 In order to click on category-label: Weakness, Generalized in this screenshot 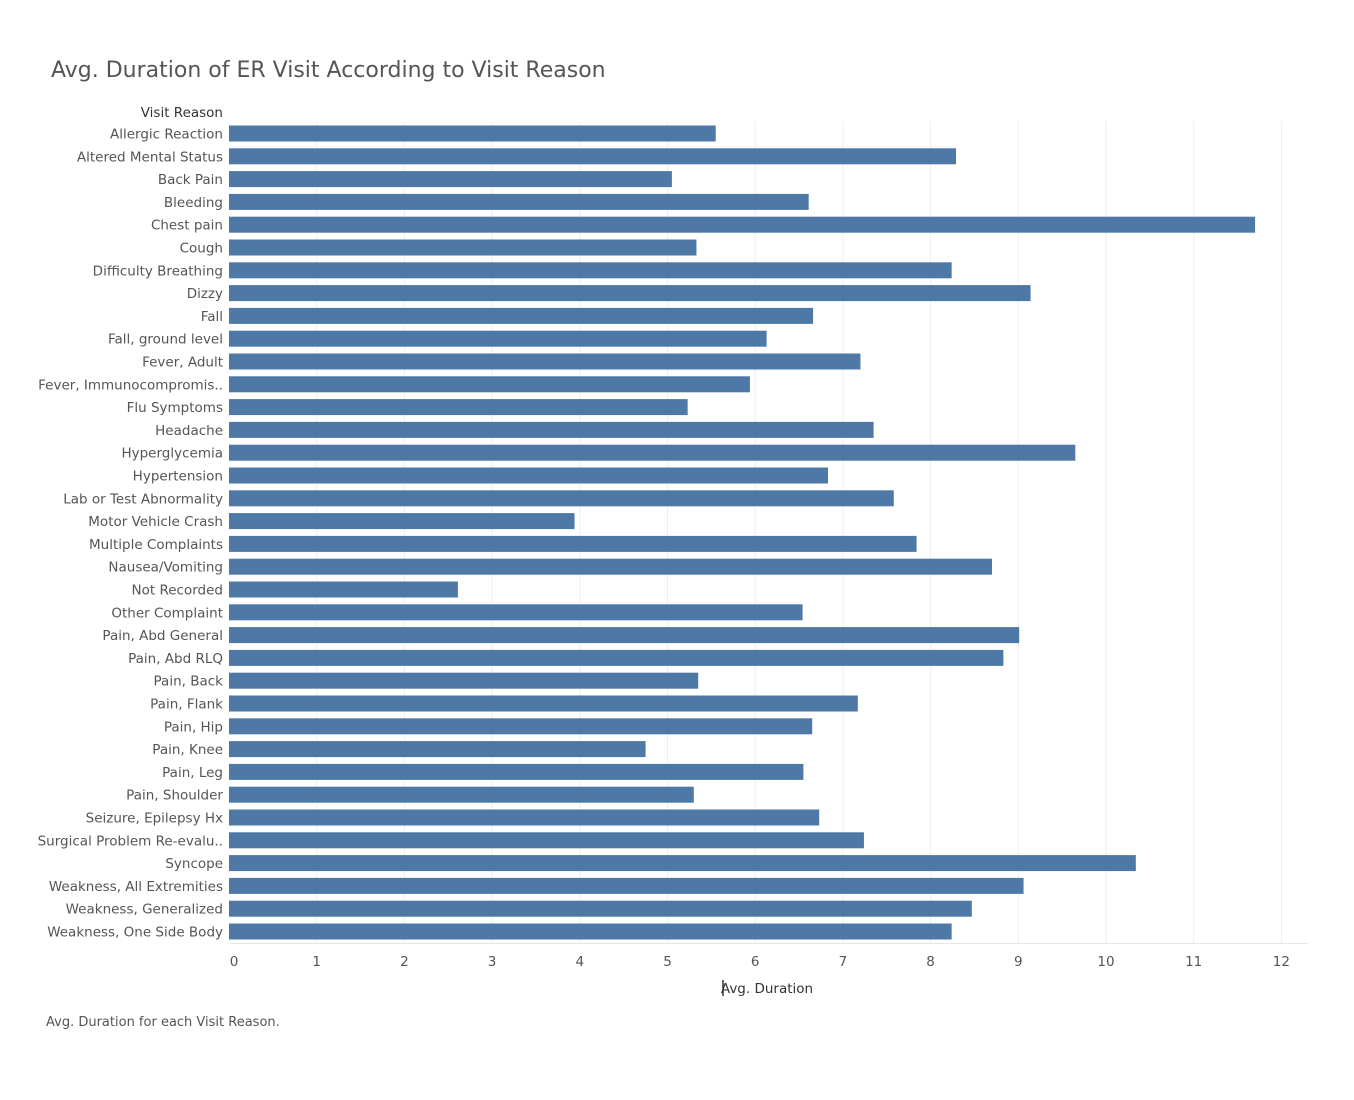, I will do `click(144, 910)`.